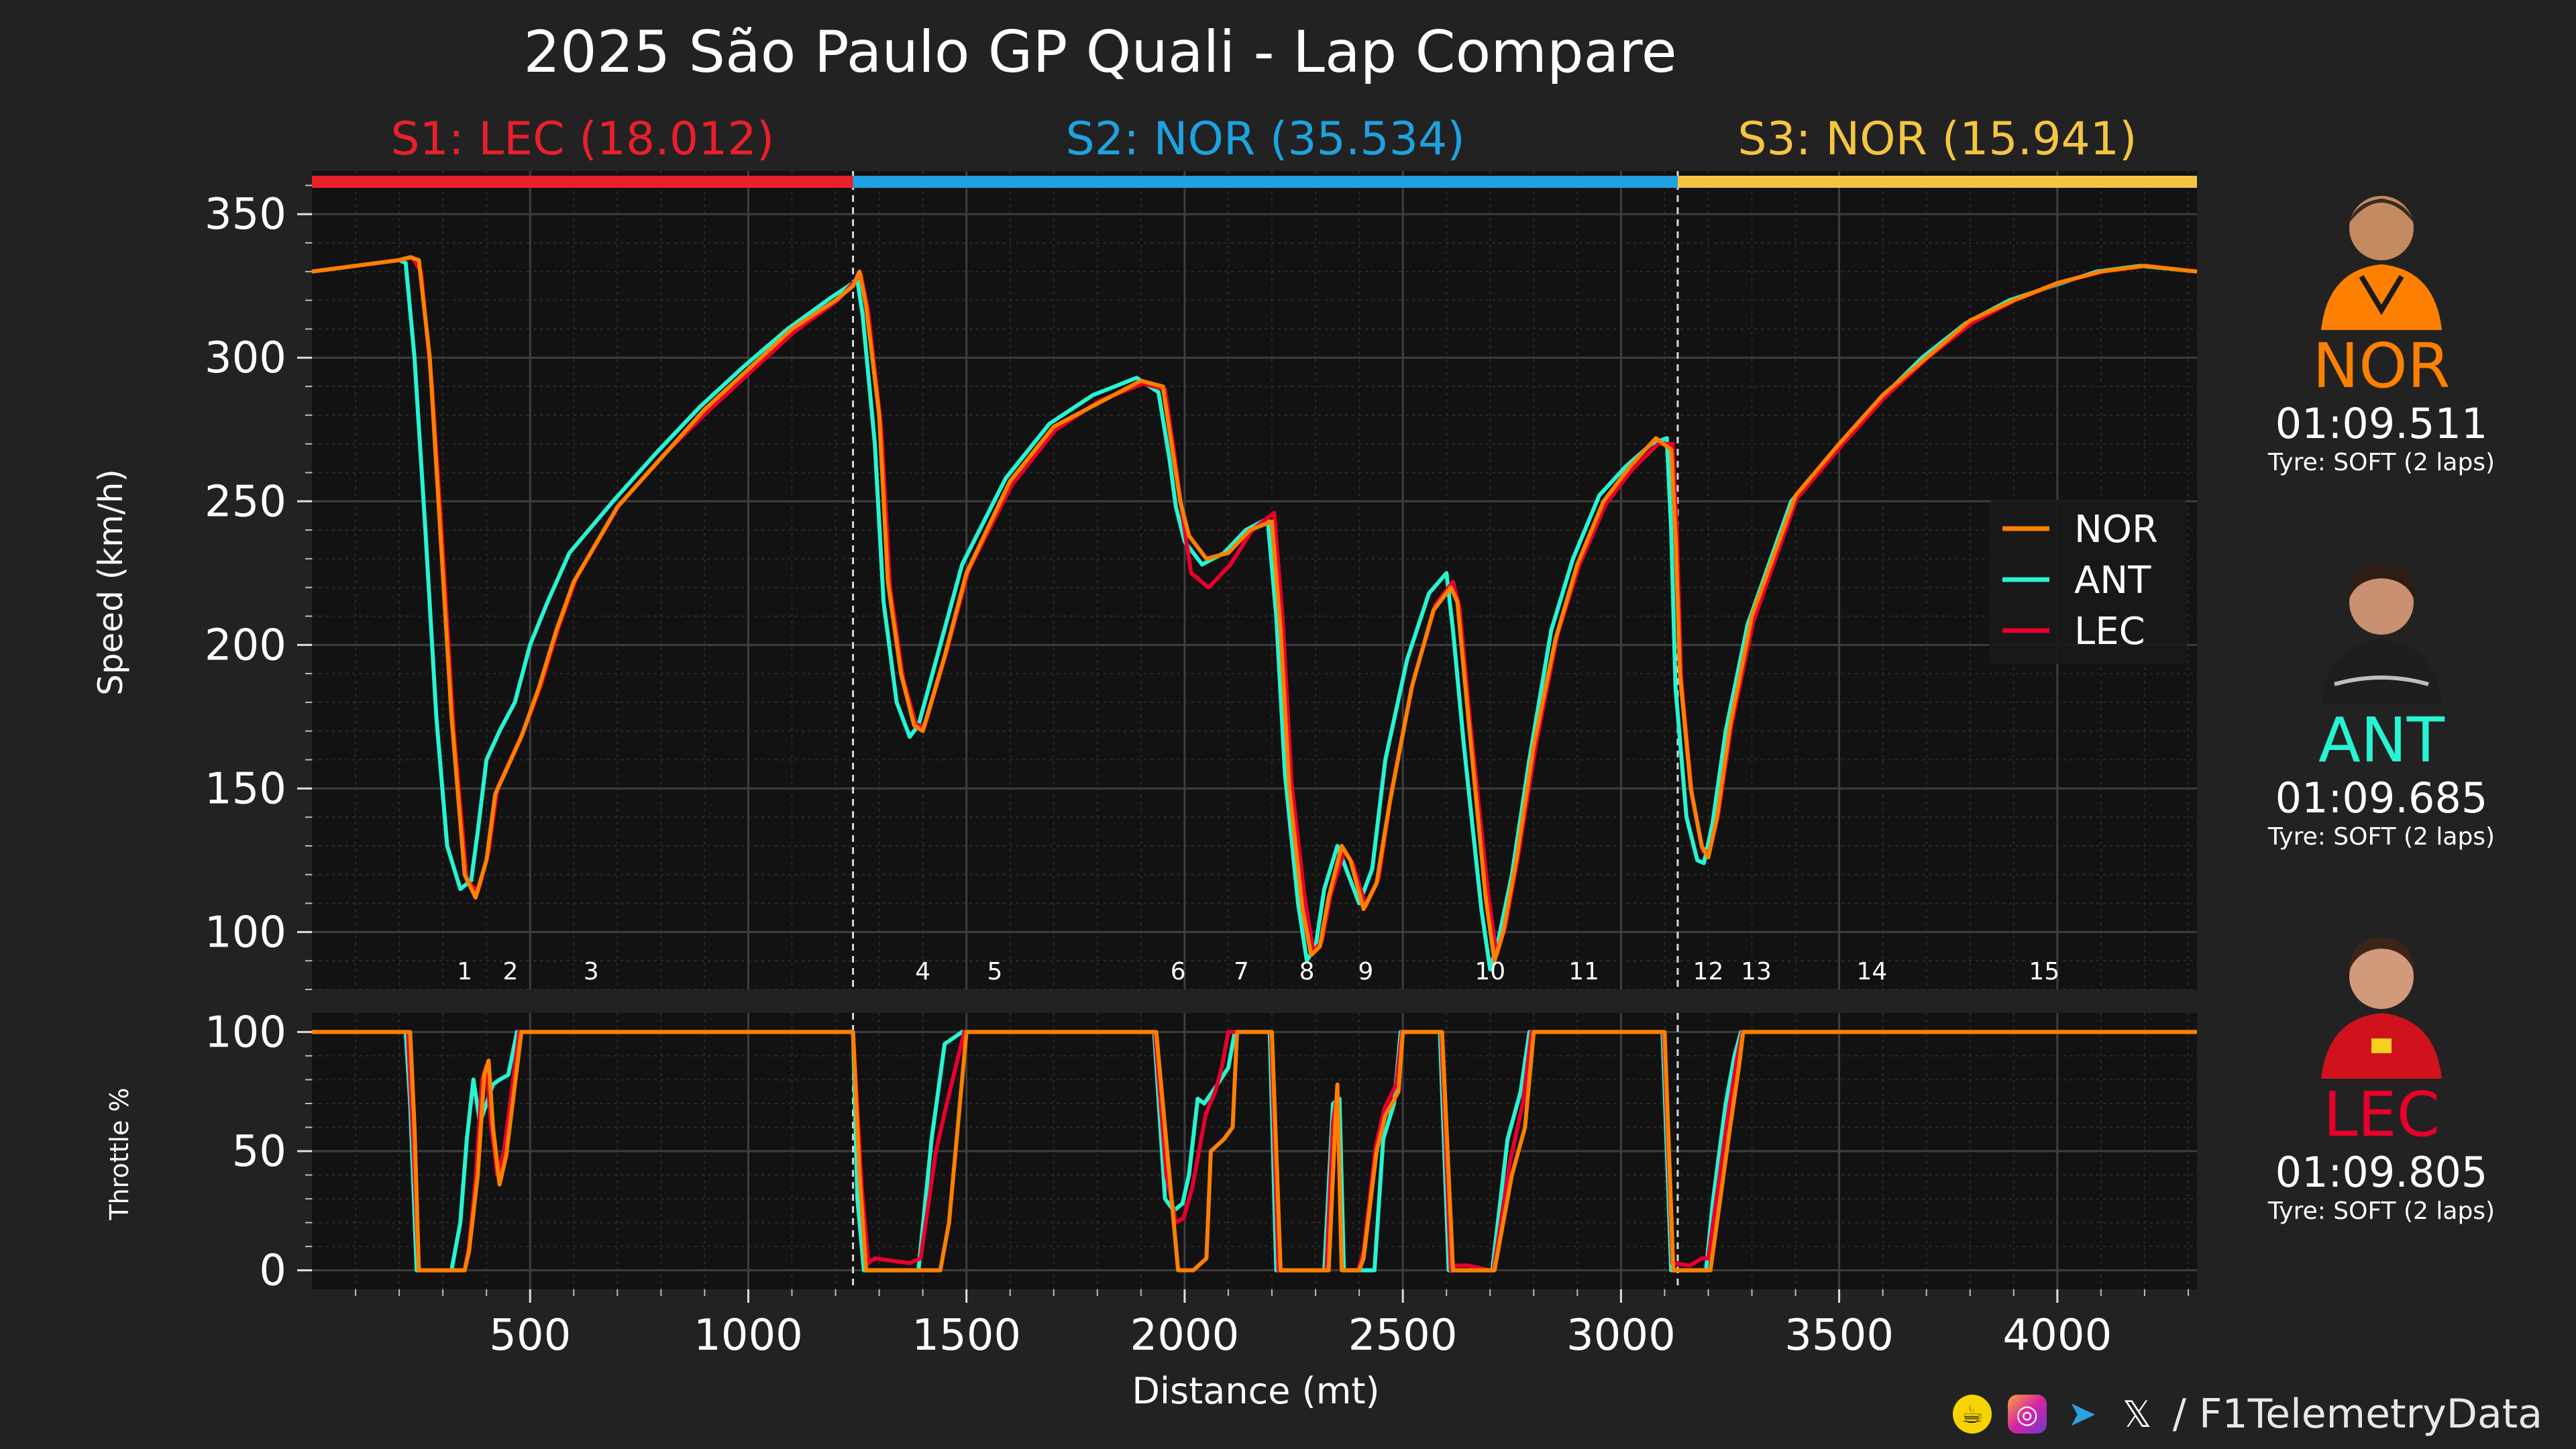 This screenshot has height=1449, width=2576. Describe the element at coordinates (2381, 740) in the screenshot. I see `driver-code: ANT` at that location.